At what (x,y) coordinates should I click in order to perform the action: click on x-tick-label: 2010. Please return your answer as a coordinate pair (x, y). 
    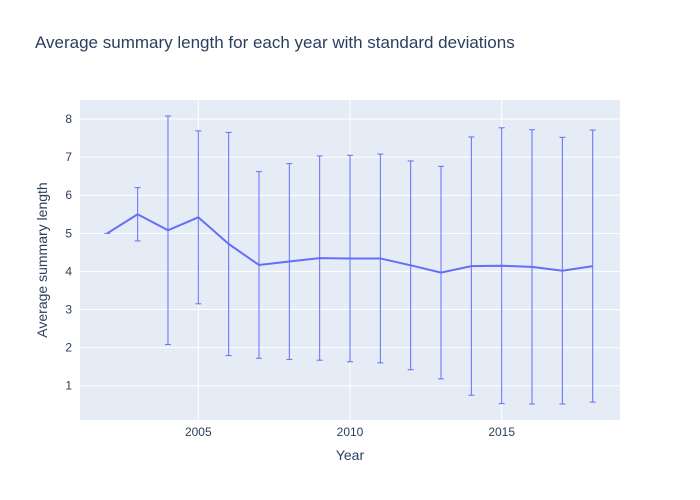
    Looking at the image, I should click on (350, 432).